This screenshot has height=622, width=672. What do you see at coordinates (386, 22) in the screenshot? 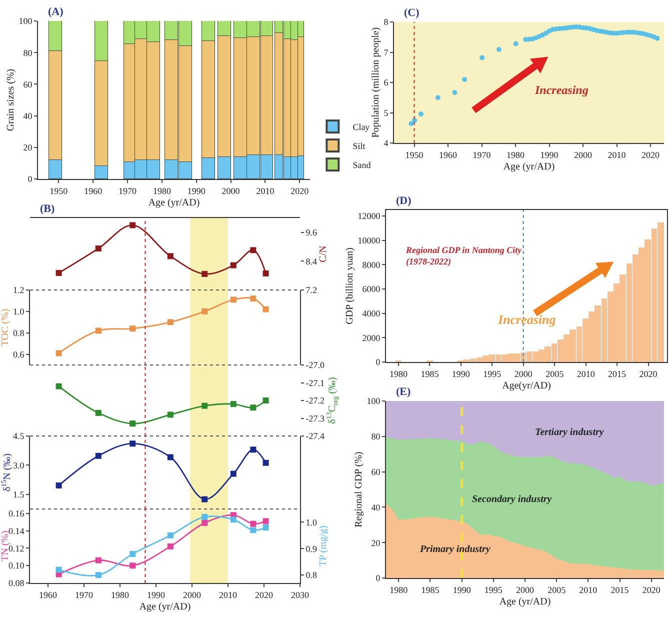
I see `y-tick-label: 8` at bounding box center [386, 22].